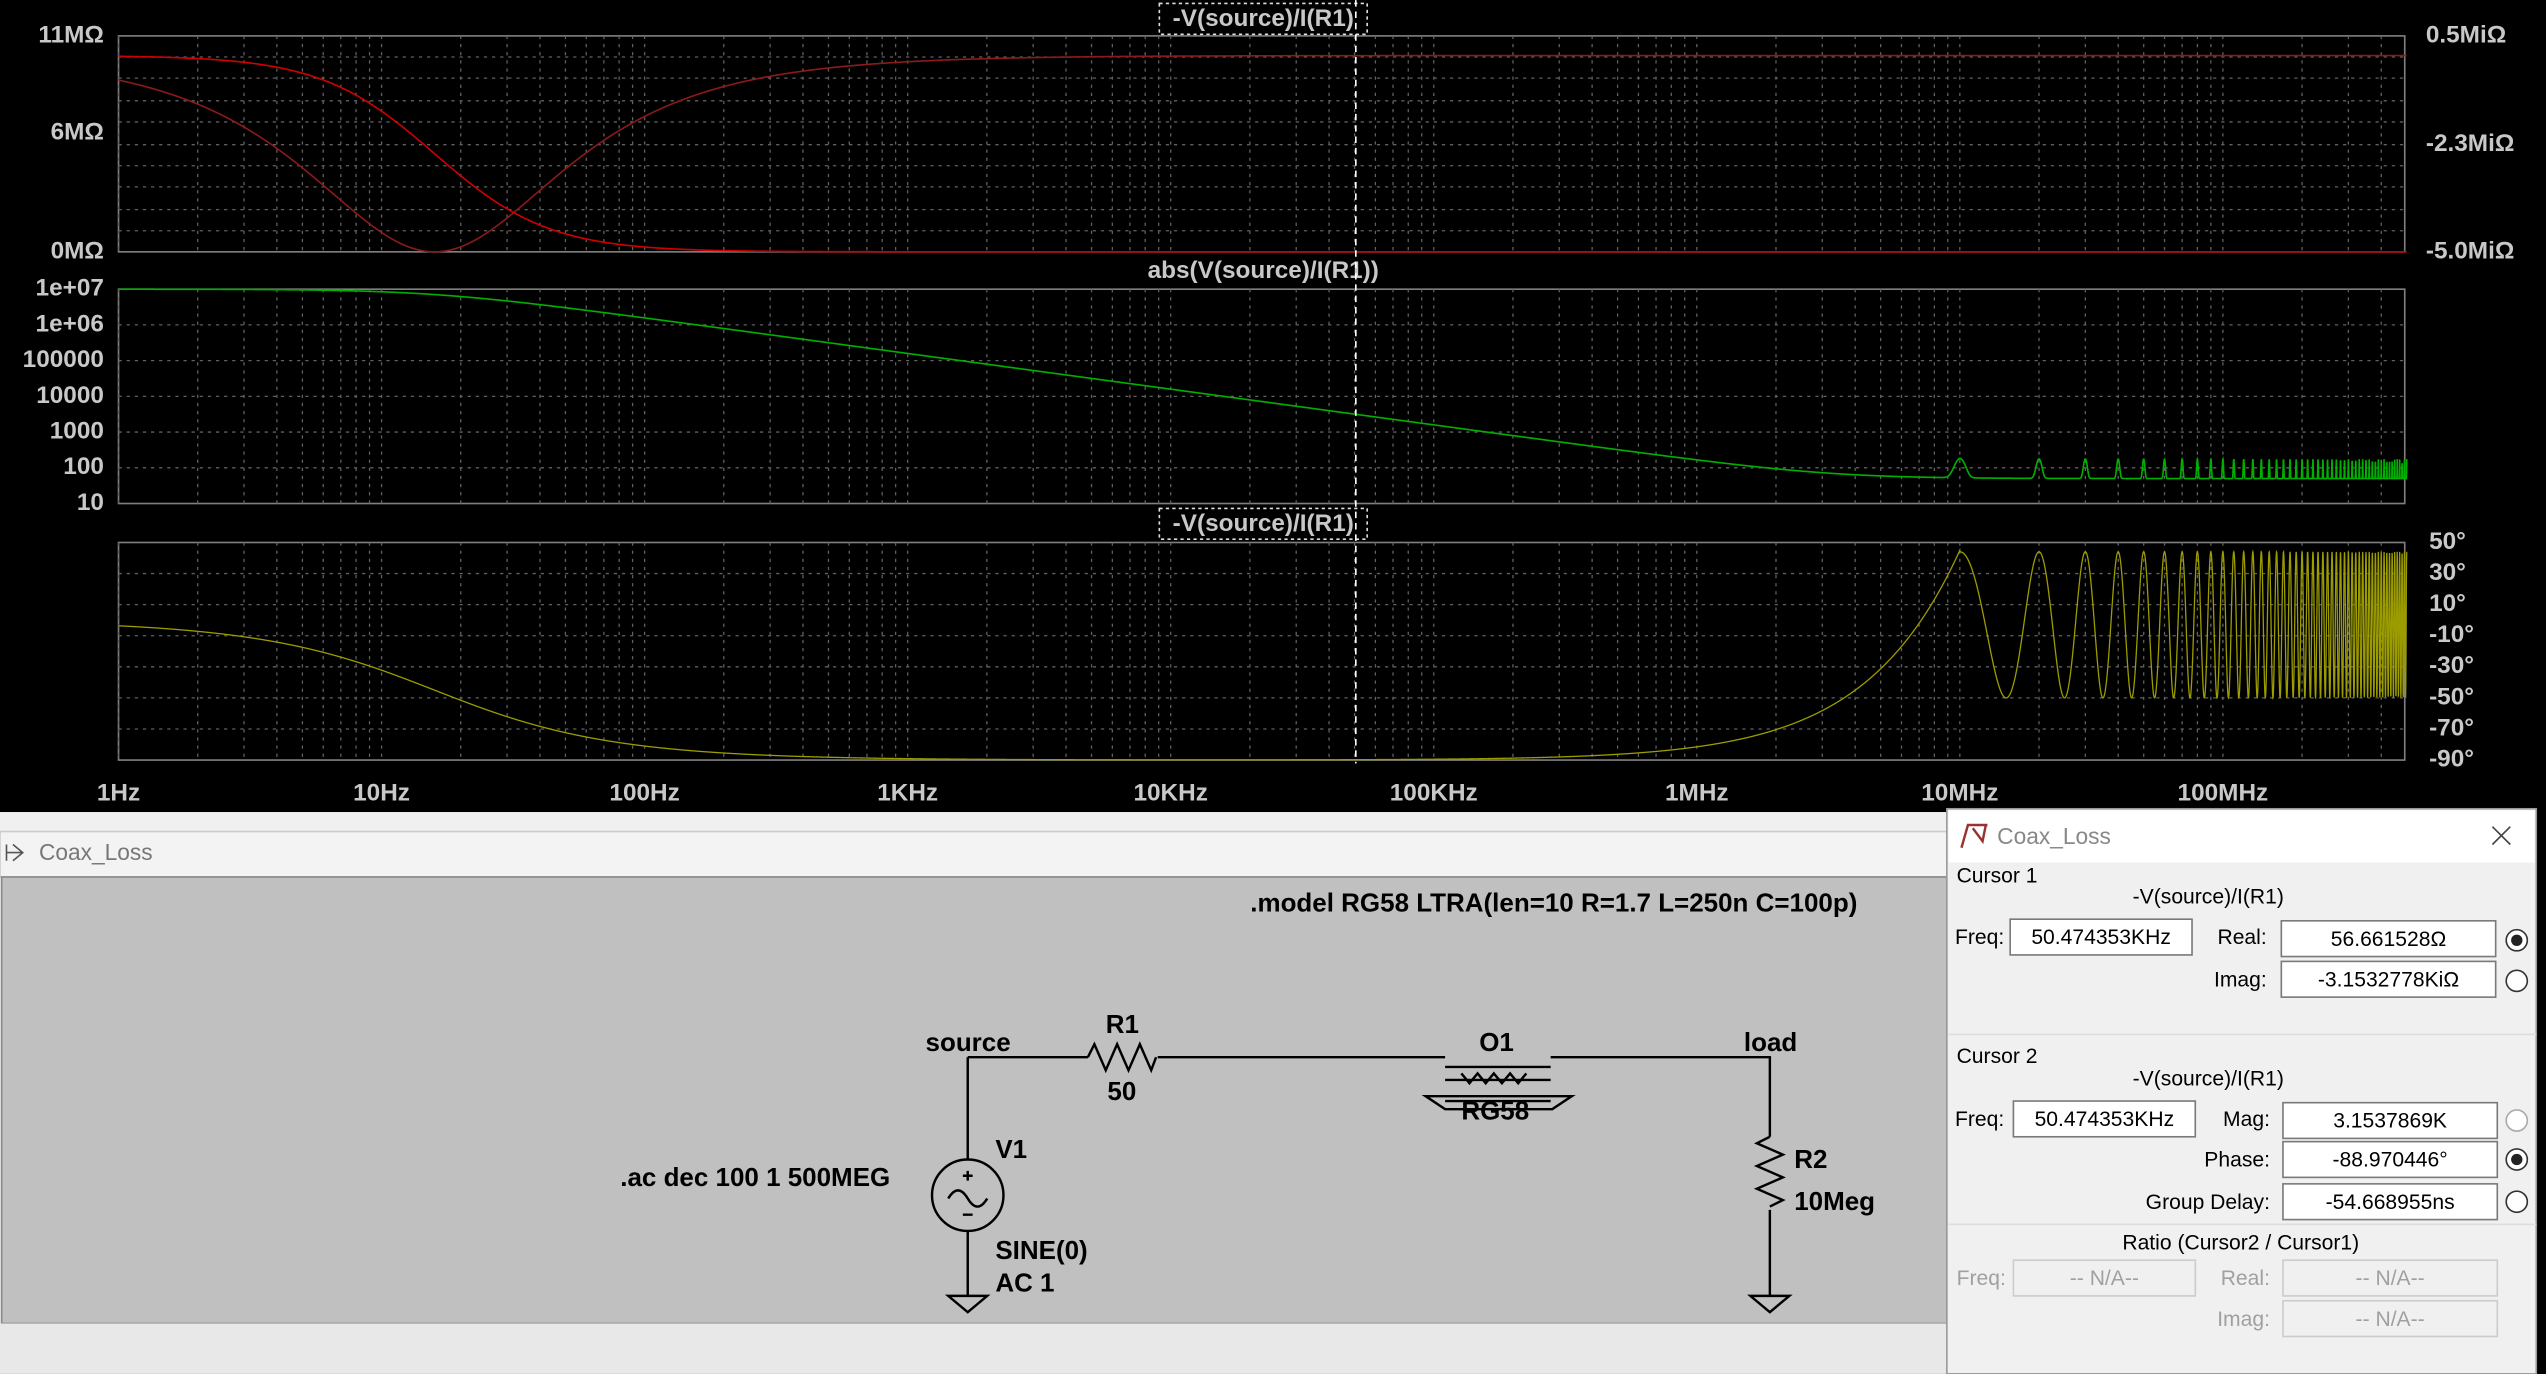 Image resolution: width=2546 pixels, height=1374 pixels. What do you see at coordinates (755, 1177) in the screenshot?
I see `ac-directive: .ac dec 100 1 500MEG` at bounding box center [755, 1177].